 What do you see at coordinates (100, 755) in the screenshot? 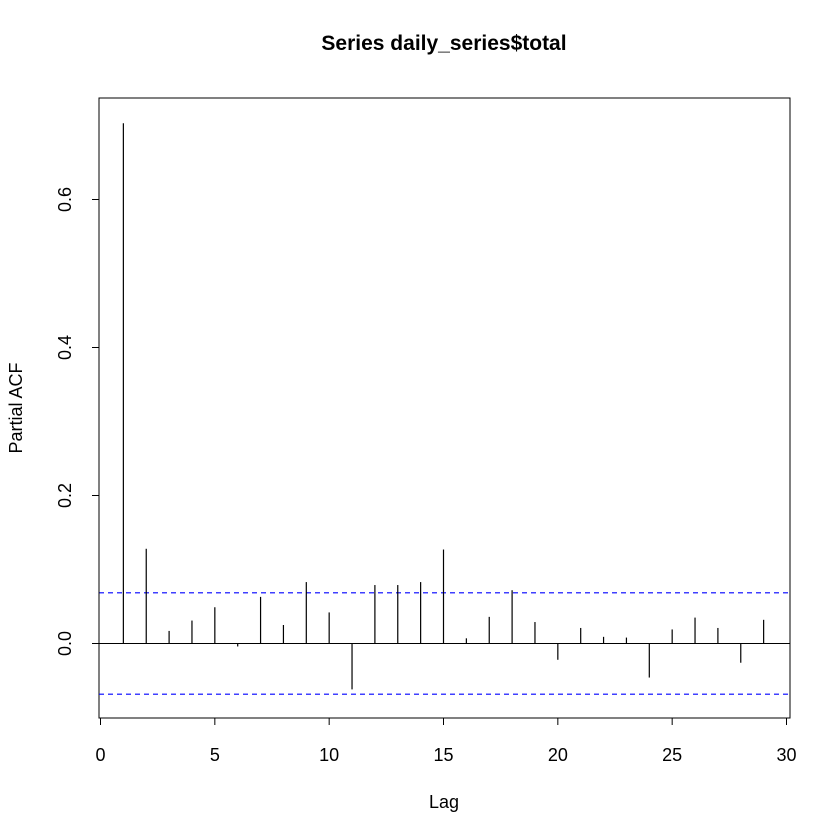
I see `x-tick-label: 0` at bounding box center [100, 755].